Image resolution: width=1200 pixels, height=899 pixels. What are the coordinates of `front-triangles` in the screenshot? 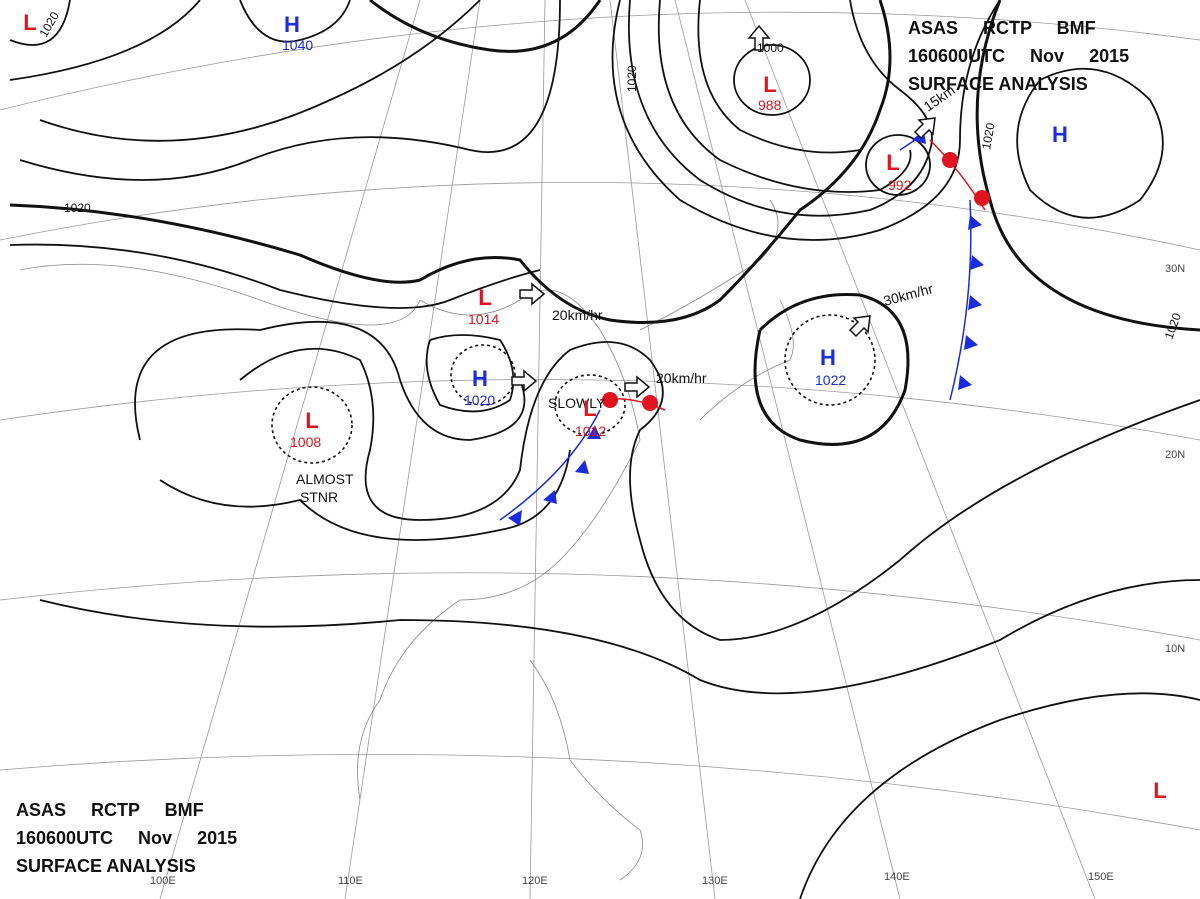 It's located at (554, 475).